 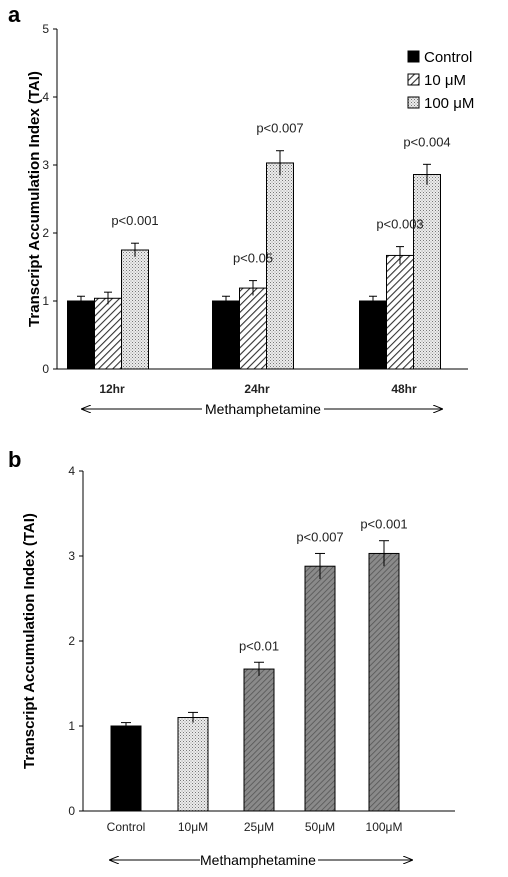 What do you see at coordinates (445, 80) in the screenshot?
I see `panel-a-legend-label: 10 μM` at bounding box center [445, 80].